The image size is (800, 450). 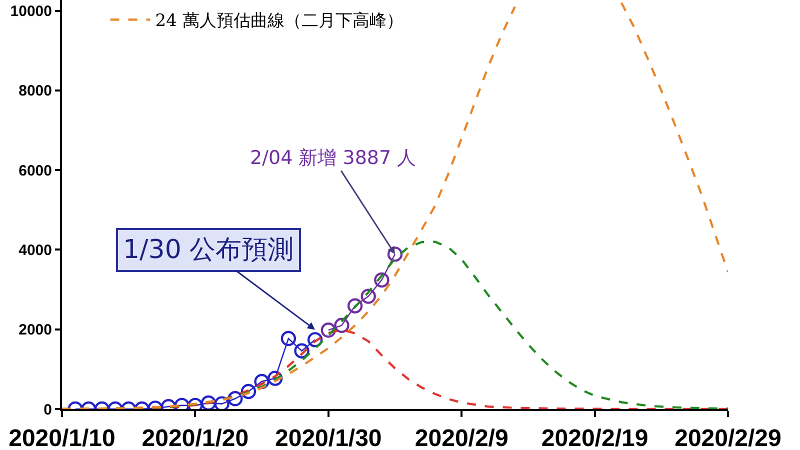 What do you see at coordinates (328, 437) in the screenshot?
I see `x-tick-label: 2020/1/30` at bounding box center [328, 437].